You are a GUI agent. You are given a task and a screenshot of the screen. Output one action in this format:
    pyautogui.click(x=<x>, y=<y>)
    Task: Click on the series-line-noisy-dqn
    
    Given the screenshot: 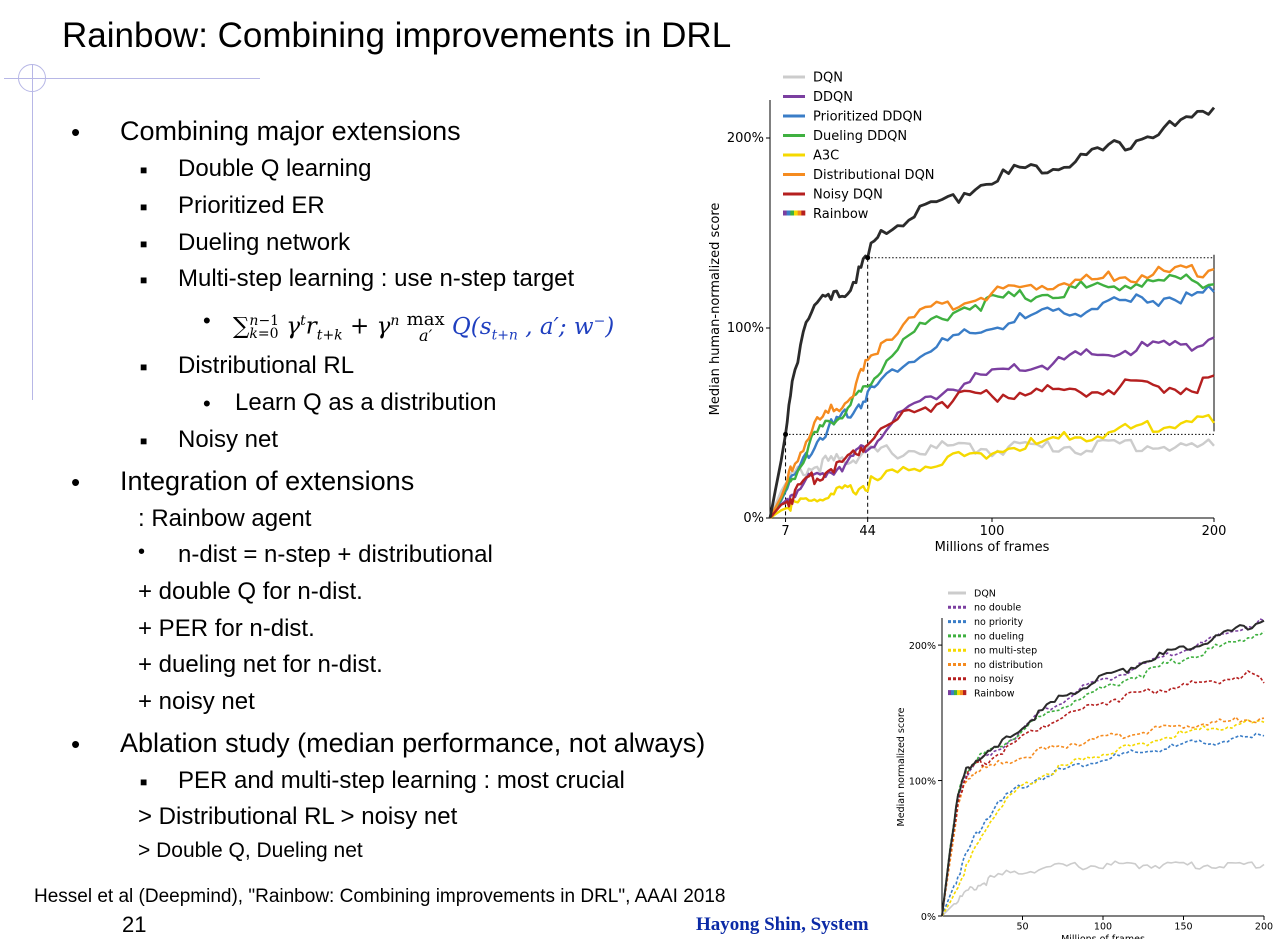 What is the action you would take?
    pyautogui.click(x=992, y=446)
    